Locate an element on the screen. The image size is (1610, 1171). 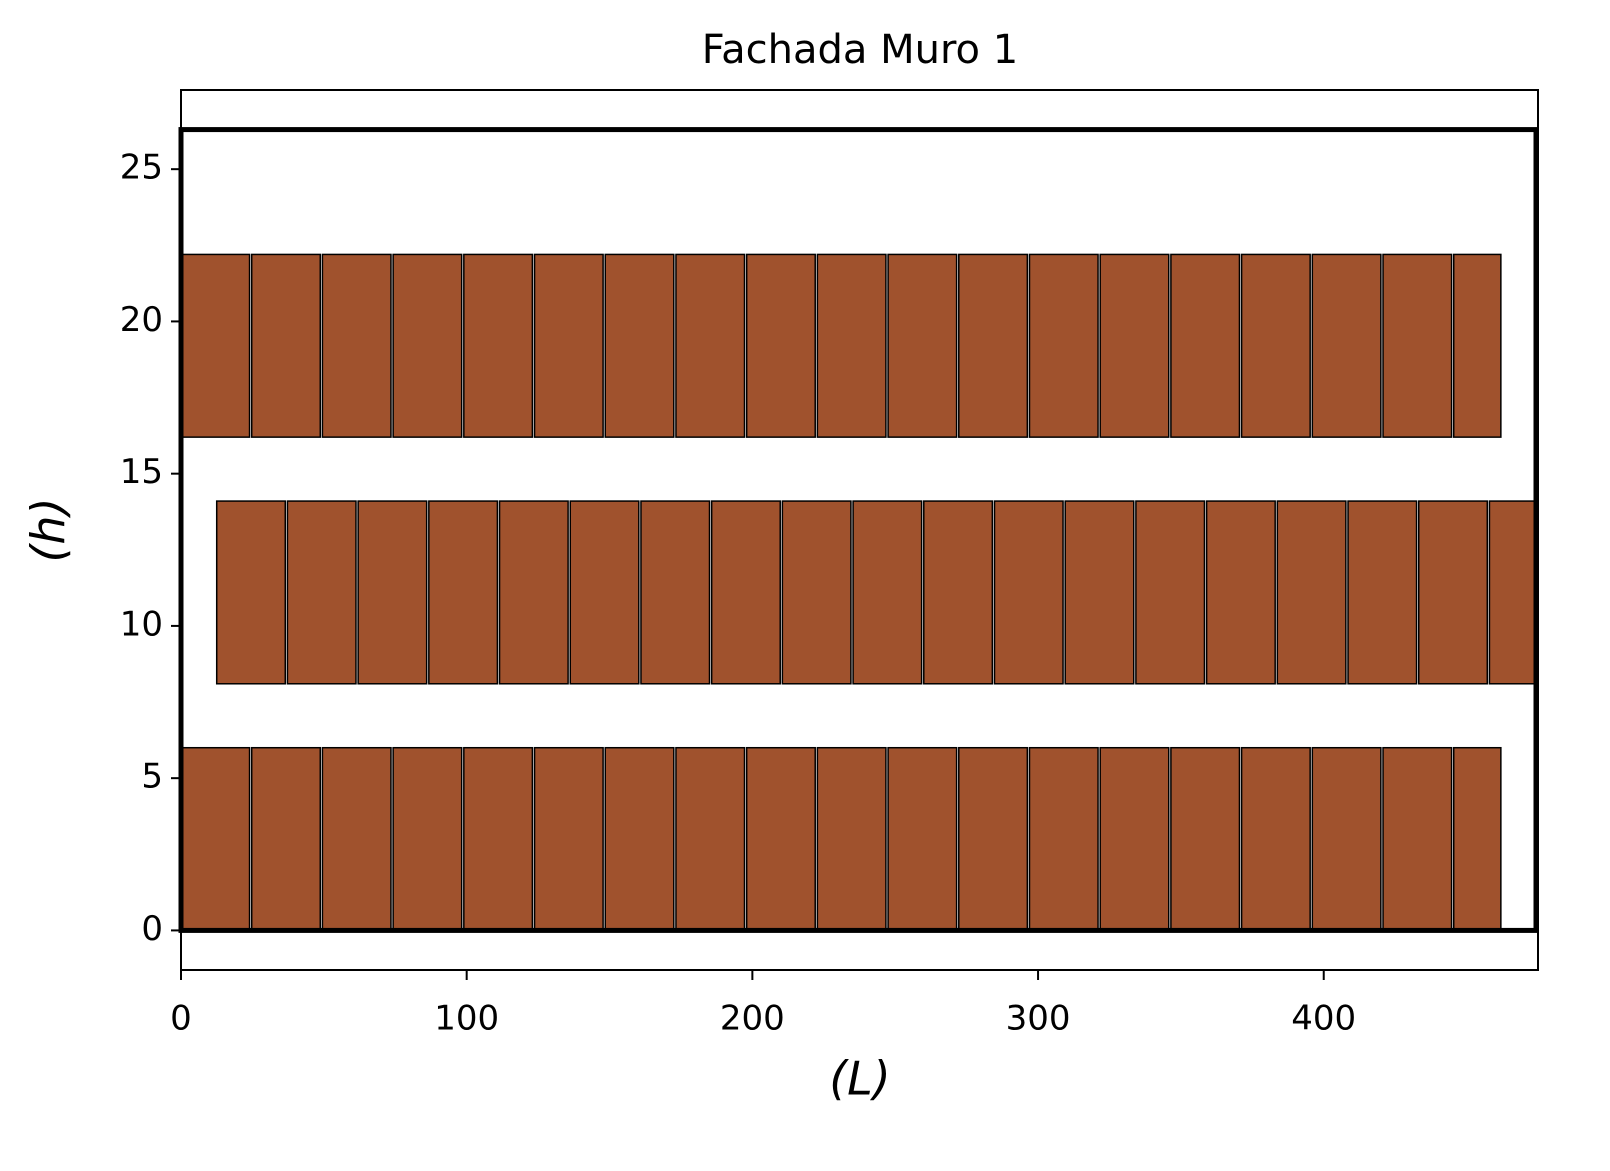
x-tick-label: 100 is located at coordinates (466, 1019).